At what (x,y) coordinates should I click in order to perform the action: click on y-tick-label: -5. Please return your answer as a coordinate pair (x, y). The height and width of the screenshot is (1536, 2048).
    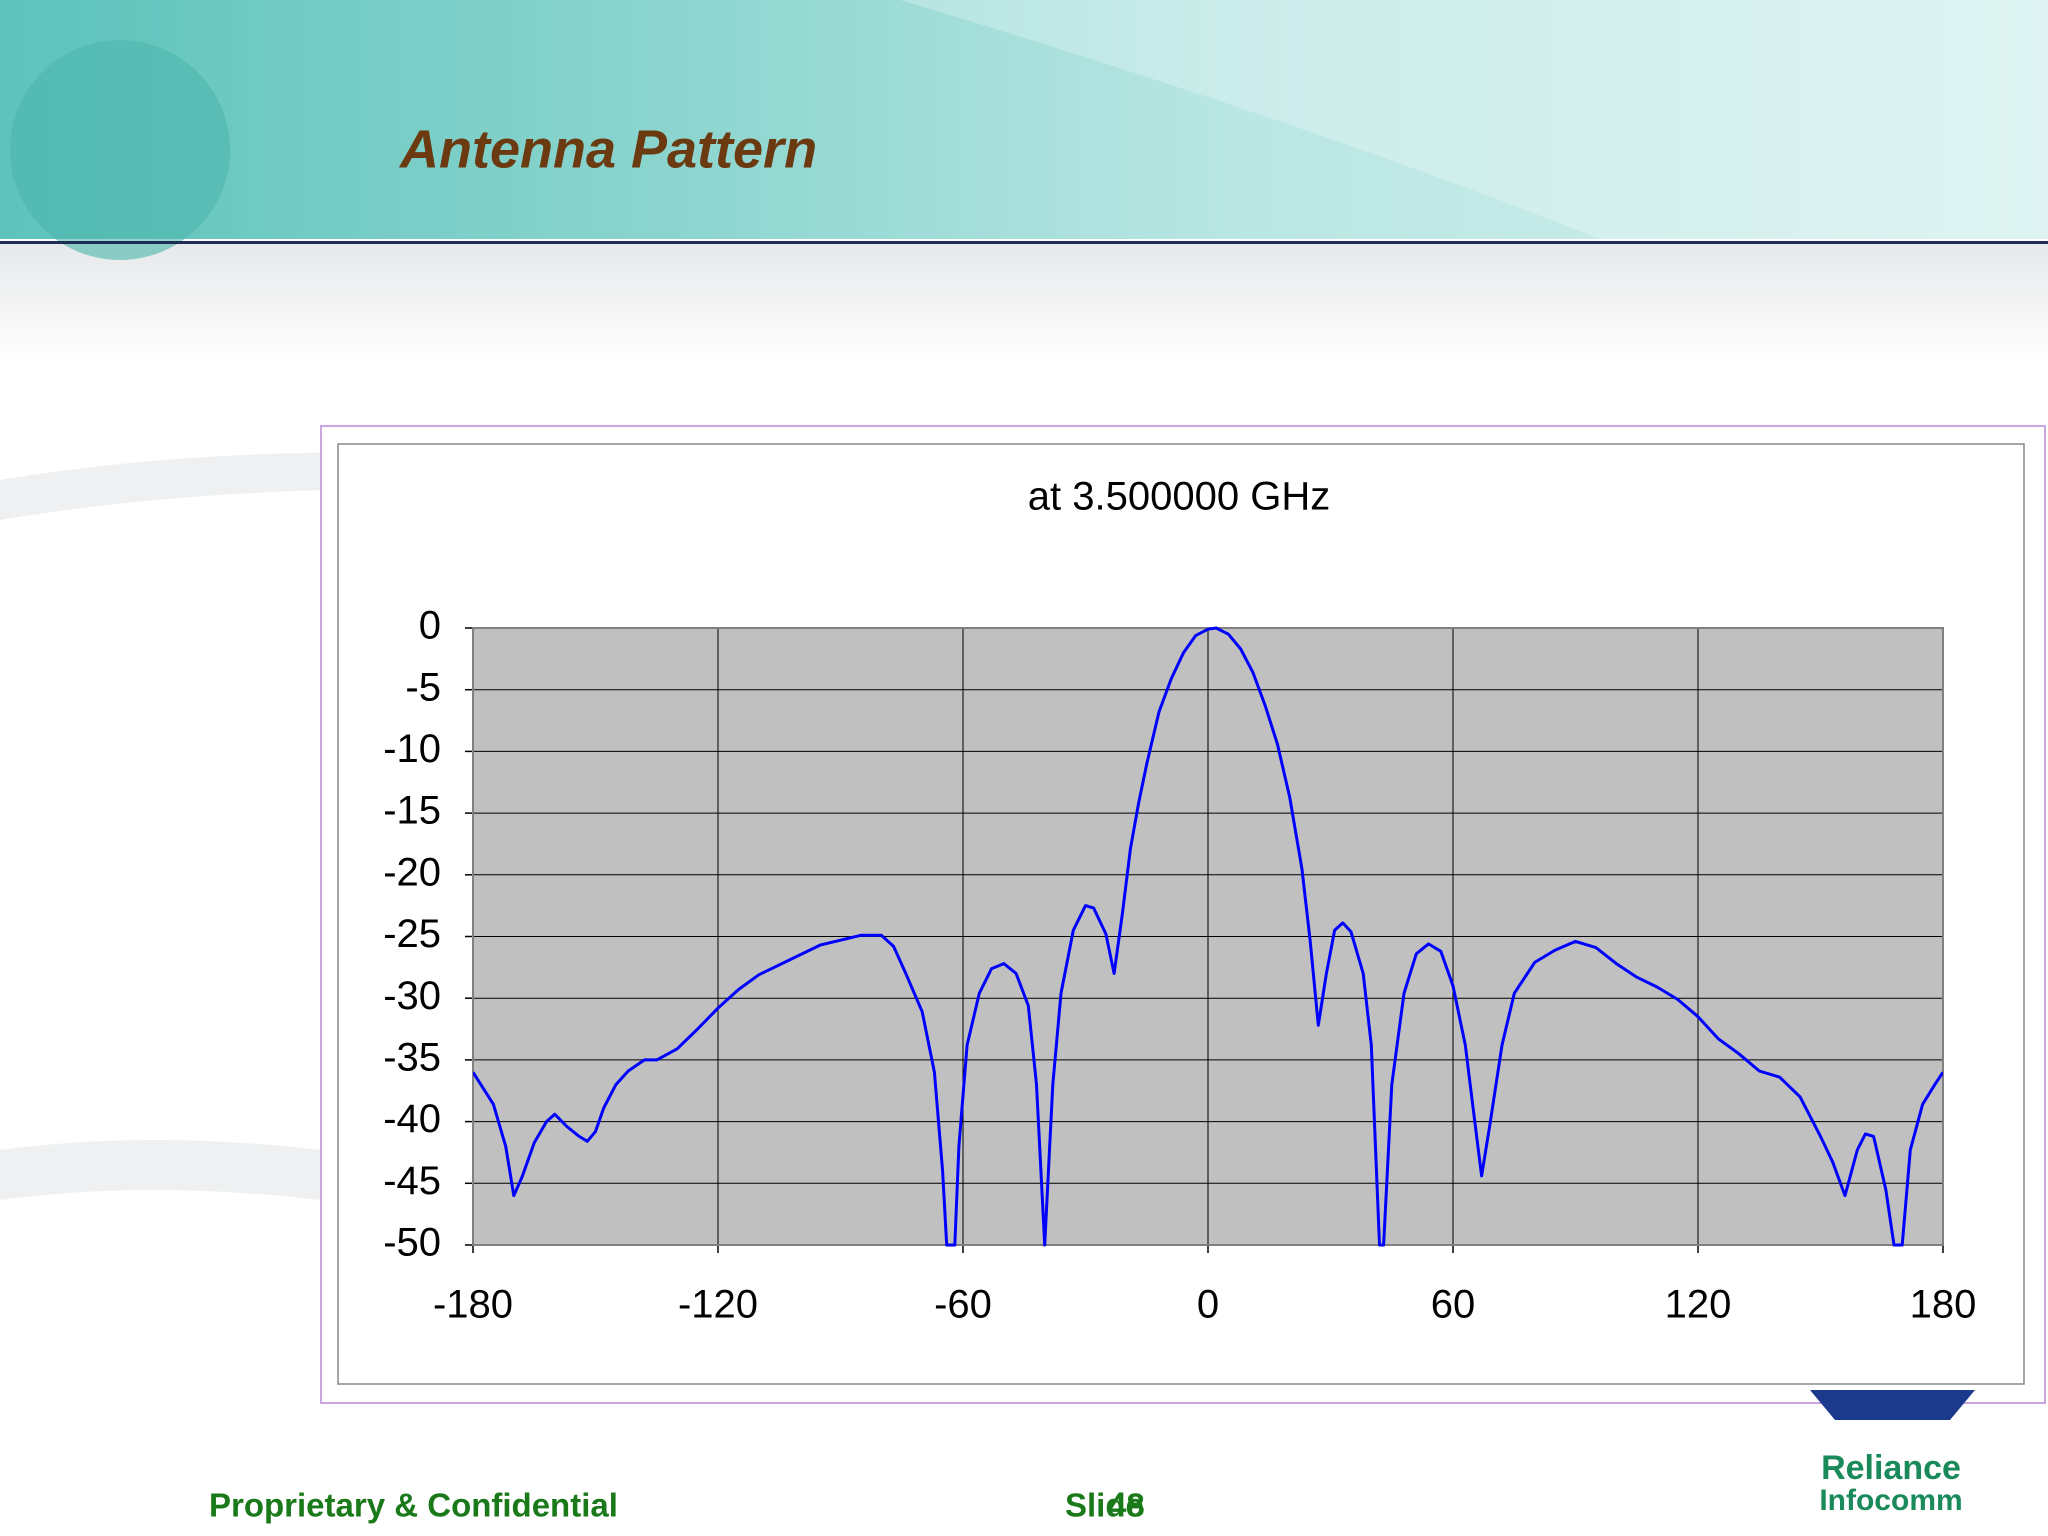
    Looking at the image, I should click on (423, 687).